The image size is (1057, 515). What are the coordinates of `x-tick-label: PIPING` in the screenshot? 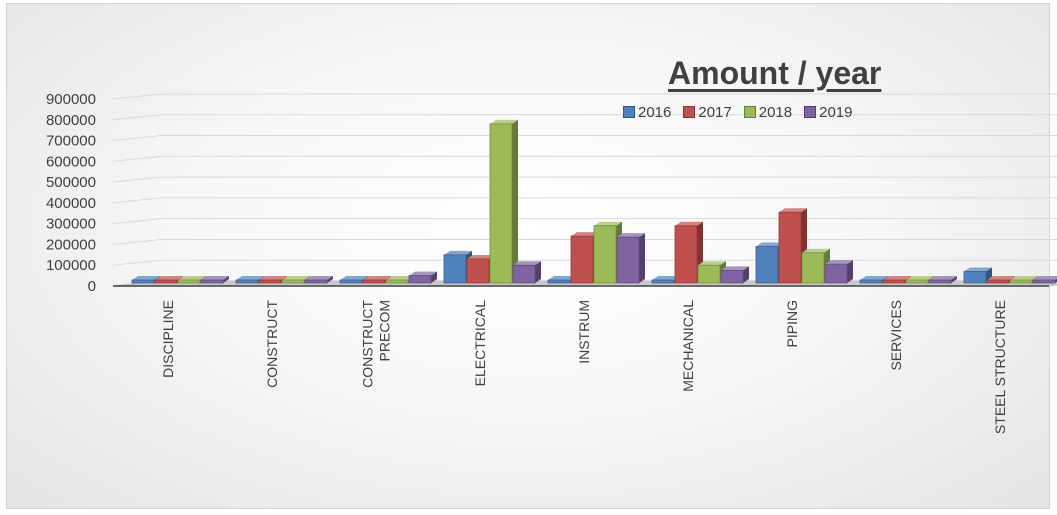 It's located at (792, 323).